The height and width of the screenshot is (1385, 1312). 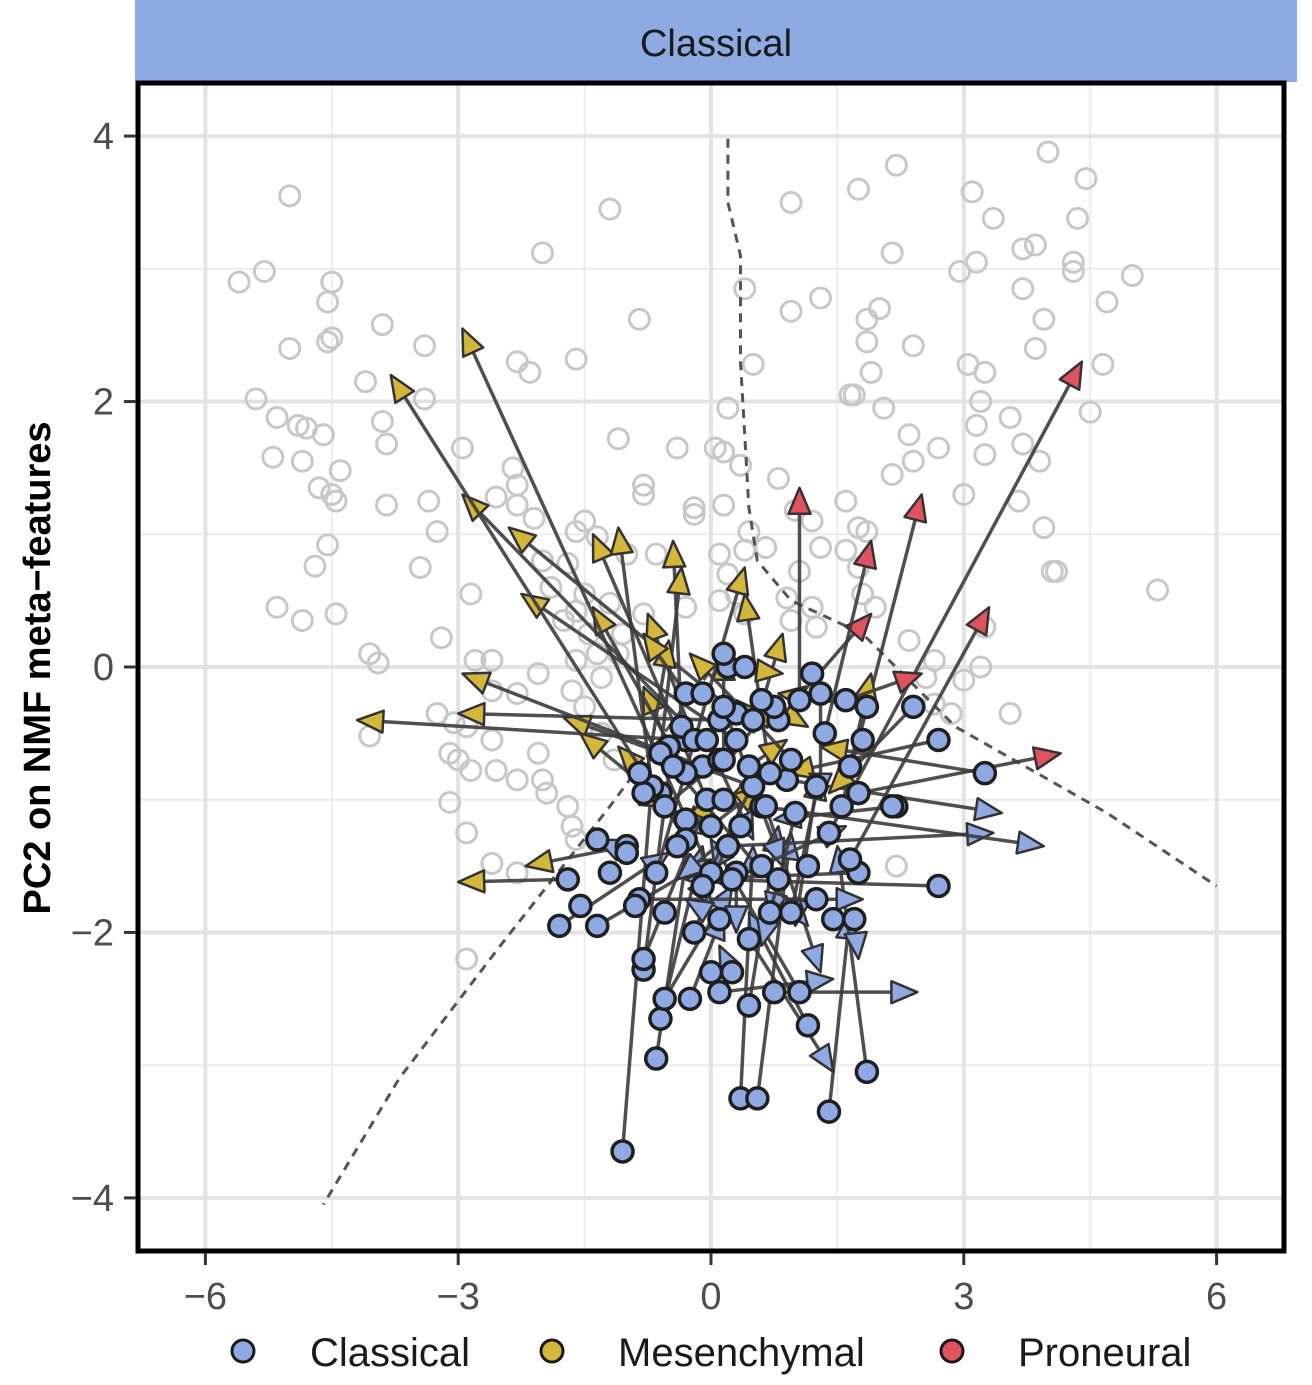 I want to click on y-tick-label: 2, so click(x=103, y=403).